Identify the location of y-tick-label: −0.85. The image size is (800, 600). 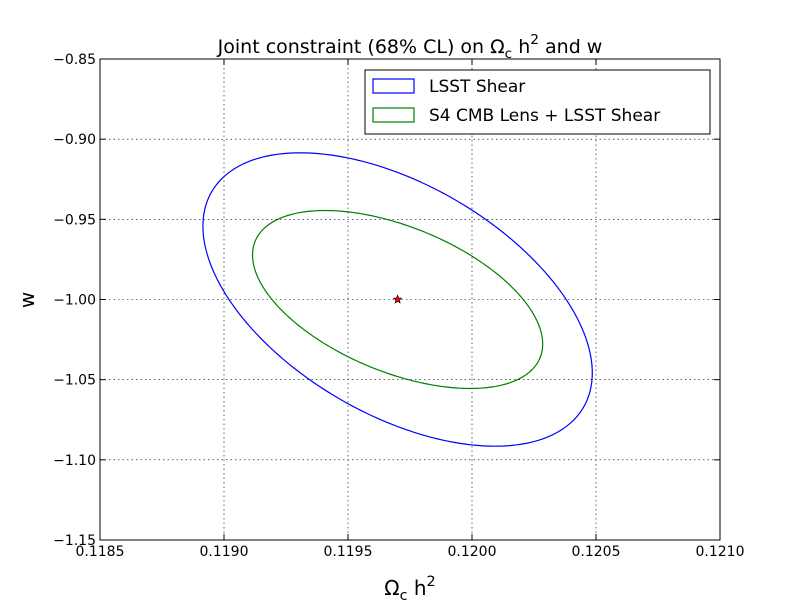
(74, 60).